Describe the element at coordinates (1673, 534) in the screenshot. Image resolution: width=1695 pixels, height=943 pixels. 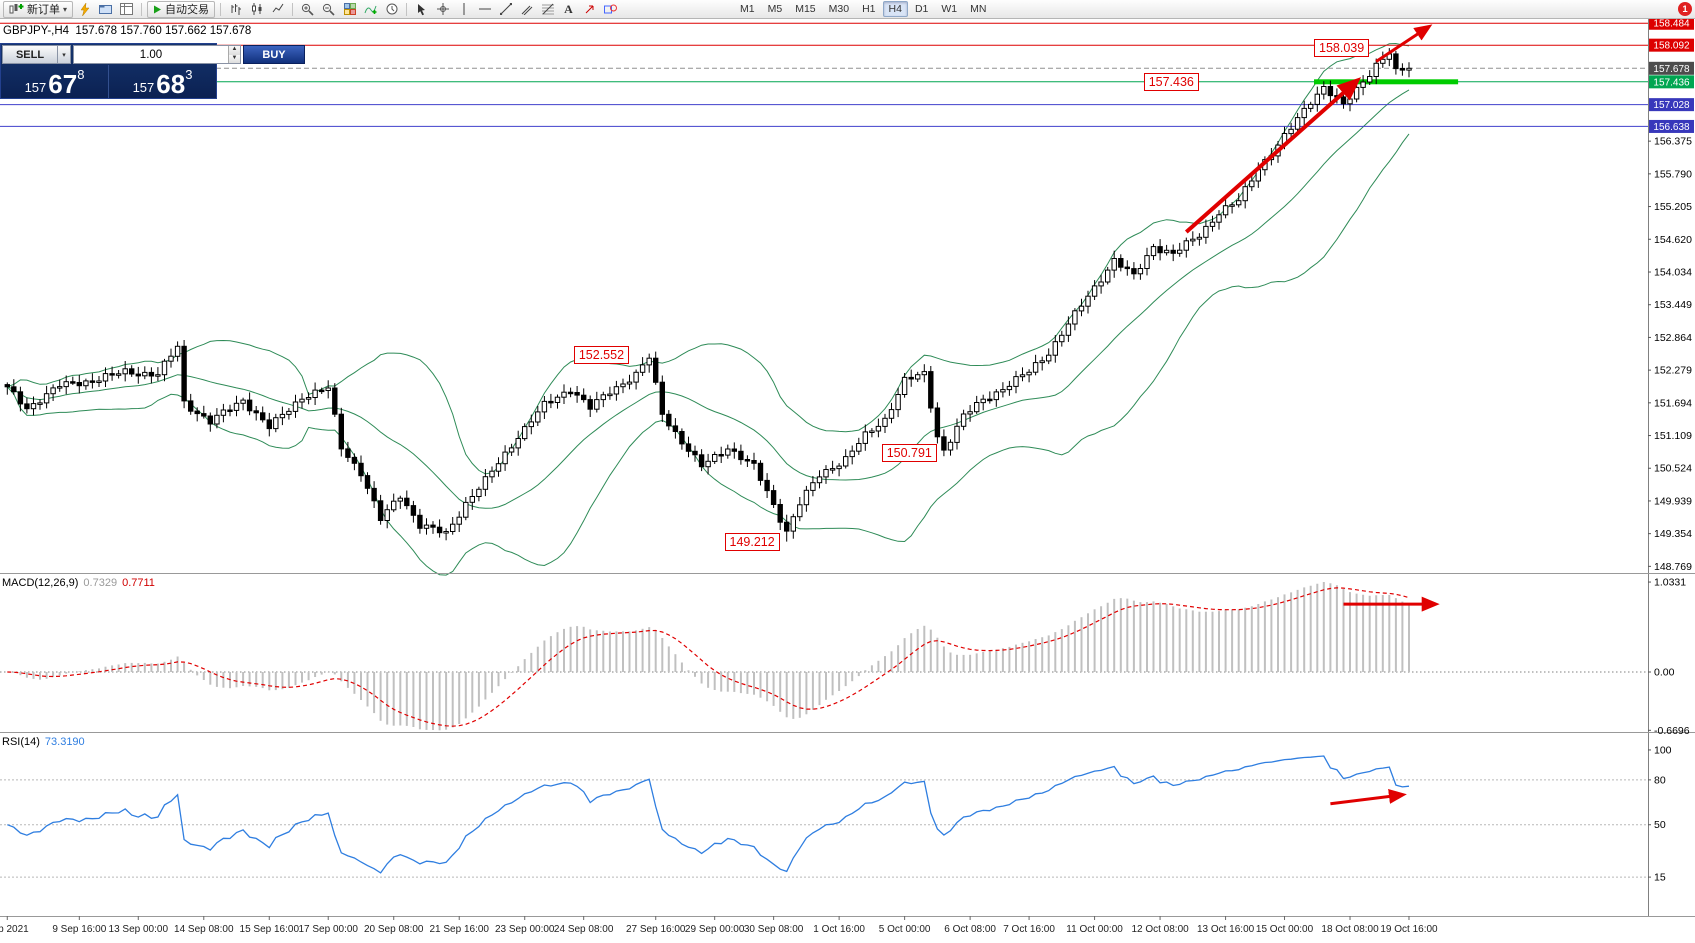
I see `price-axis-tick: 149.354` at that location.